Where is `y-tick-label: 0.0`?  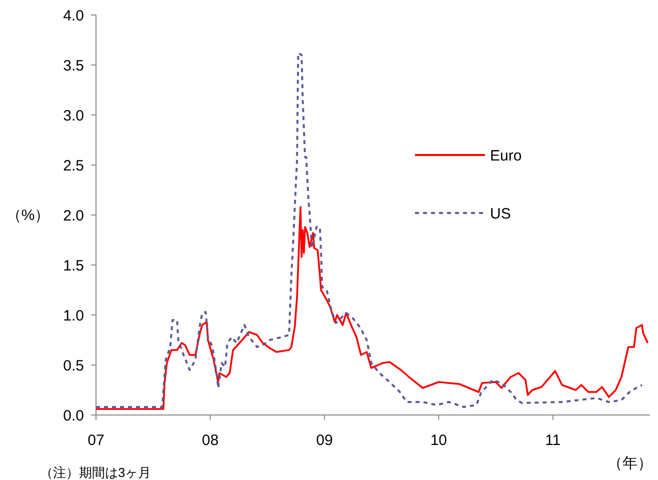
y-tick-label: 0.0 is located at coordinates (73, 415).